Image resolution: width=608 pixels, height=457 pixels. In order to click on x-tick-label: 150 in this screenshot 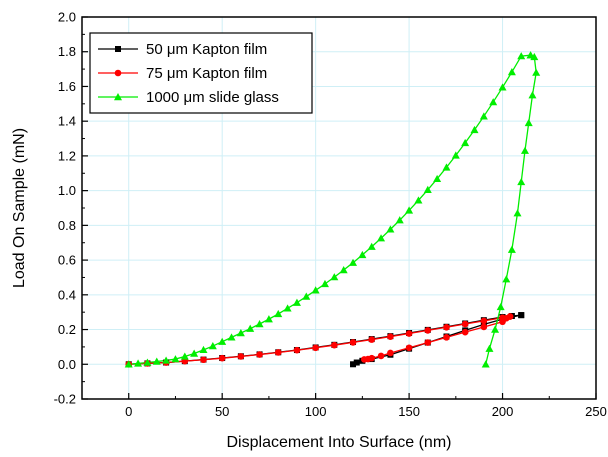, I will do `click(409, 411)`.